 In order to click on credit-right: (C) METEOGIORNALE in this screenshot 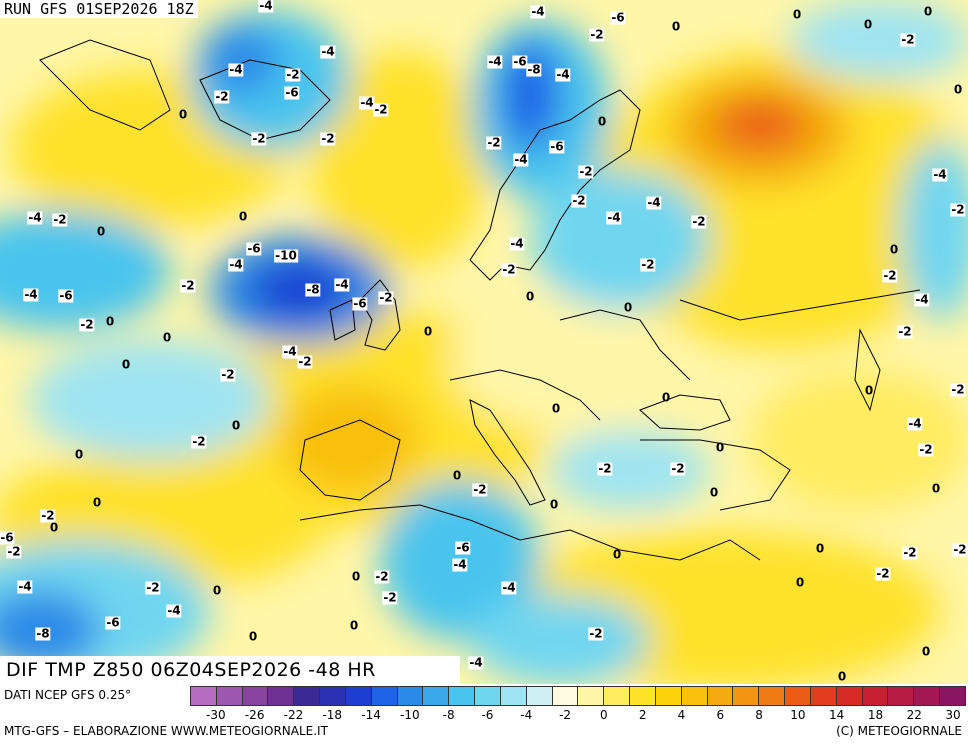, I will do `click(899, 731)`.